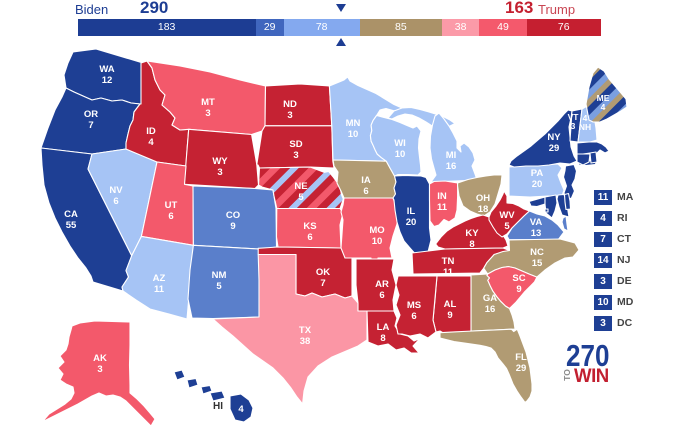 The image size is (680, 434). Describe the element at coordinates (536, 222) in the screenshot. I see `svg-text: VA` at that location.